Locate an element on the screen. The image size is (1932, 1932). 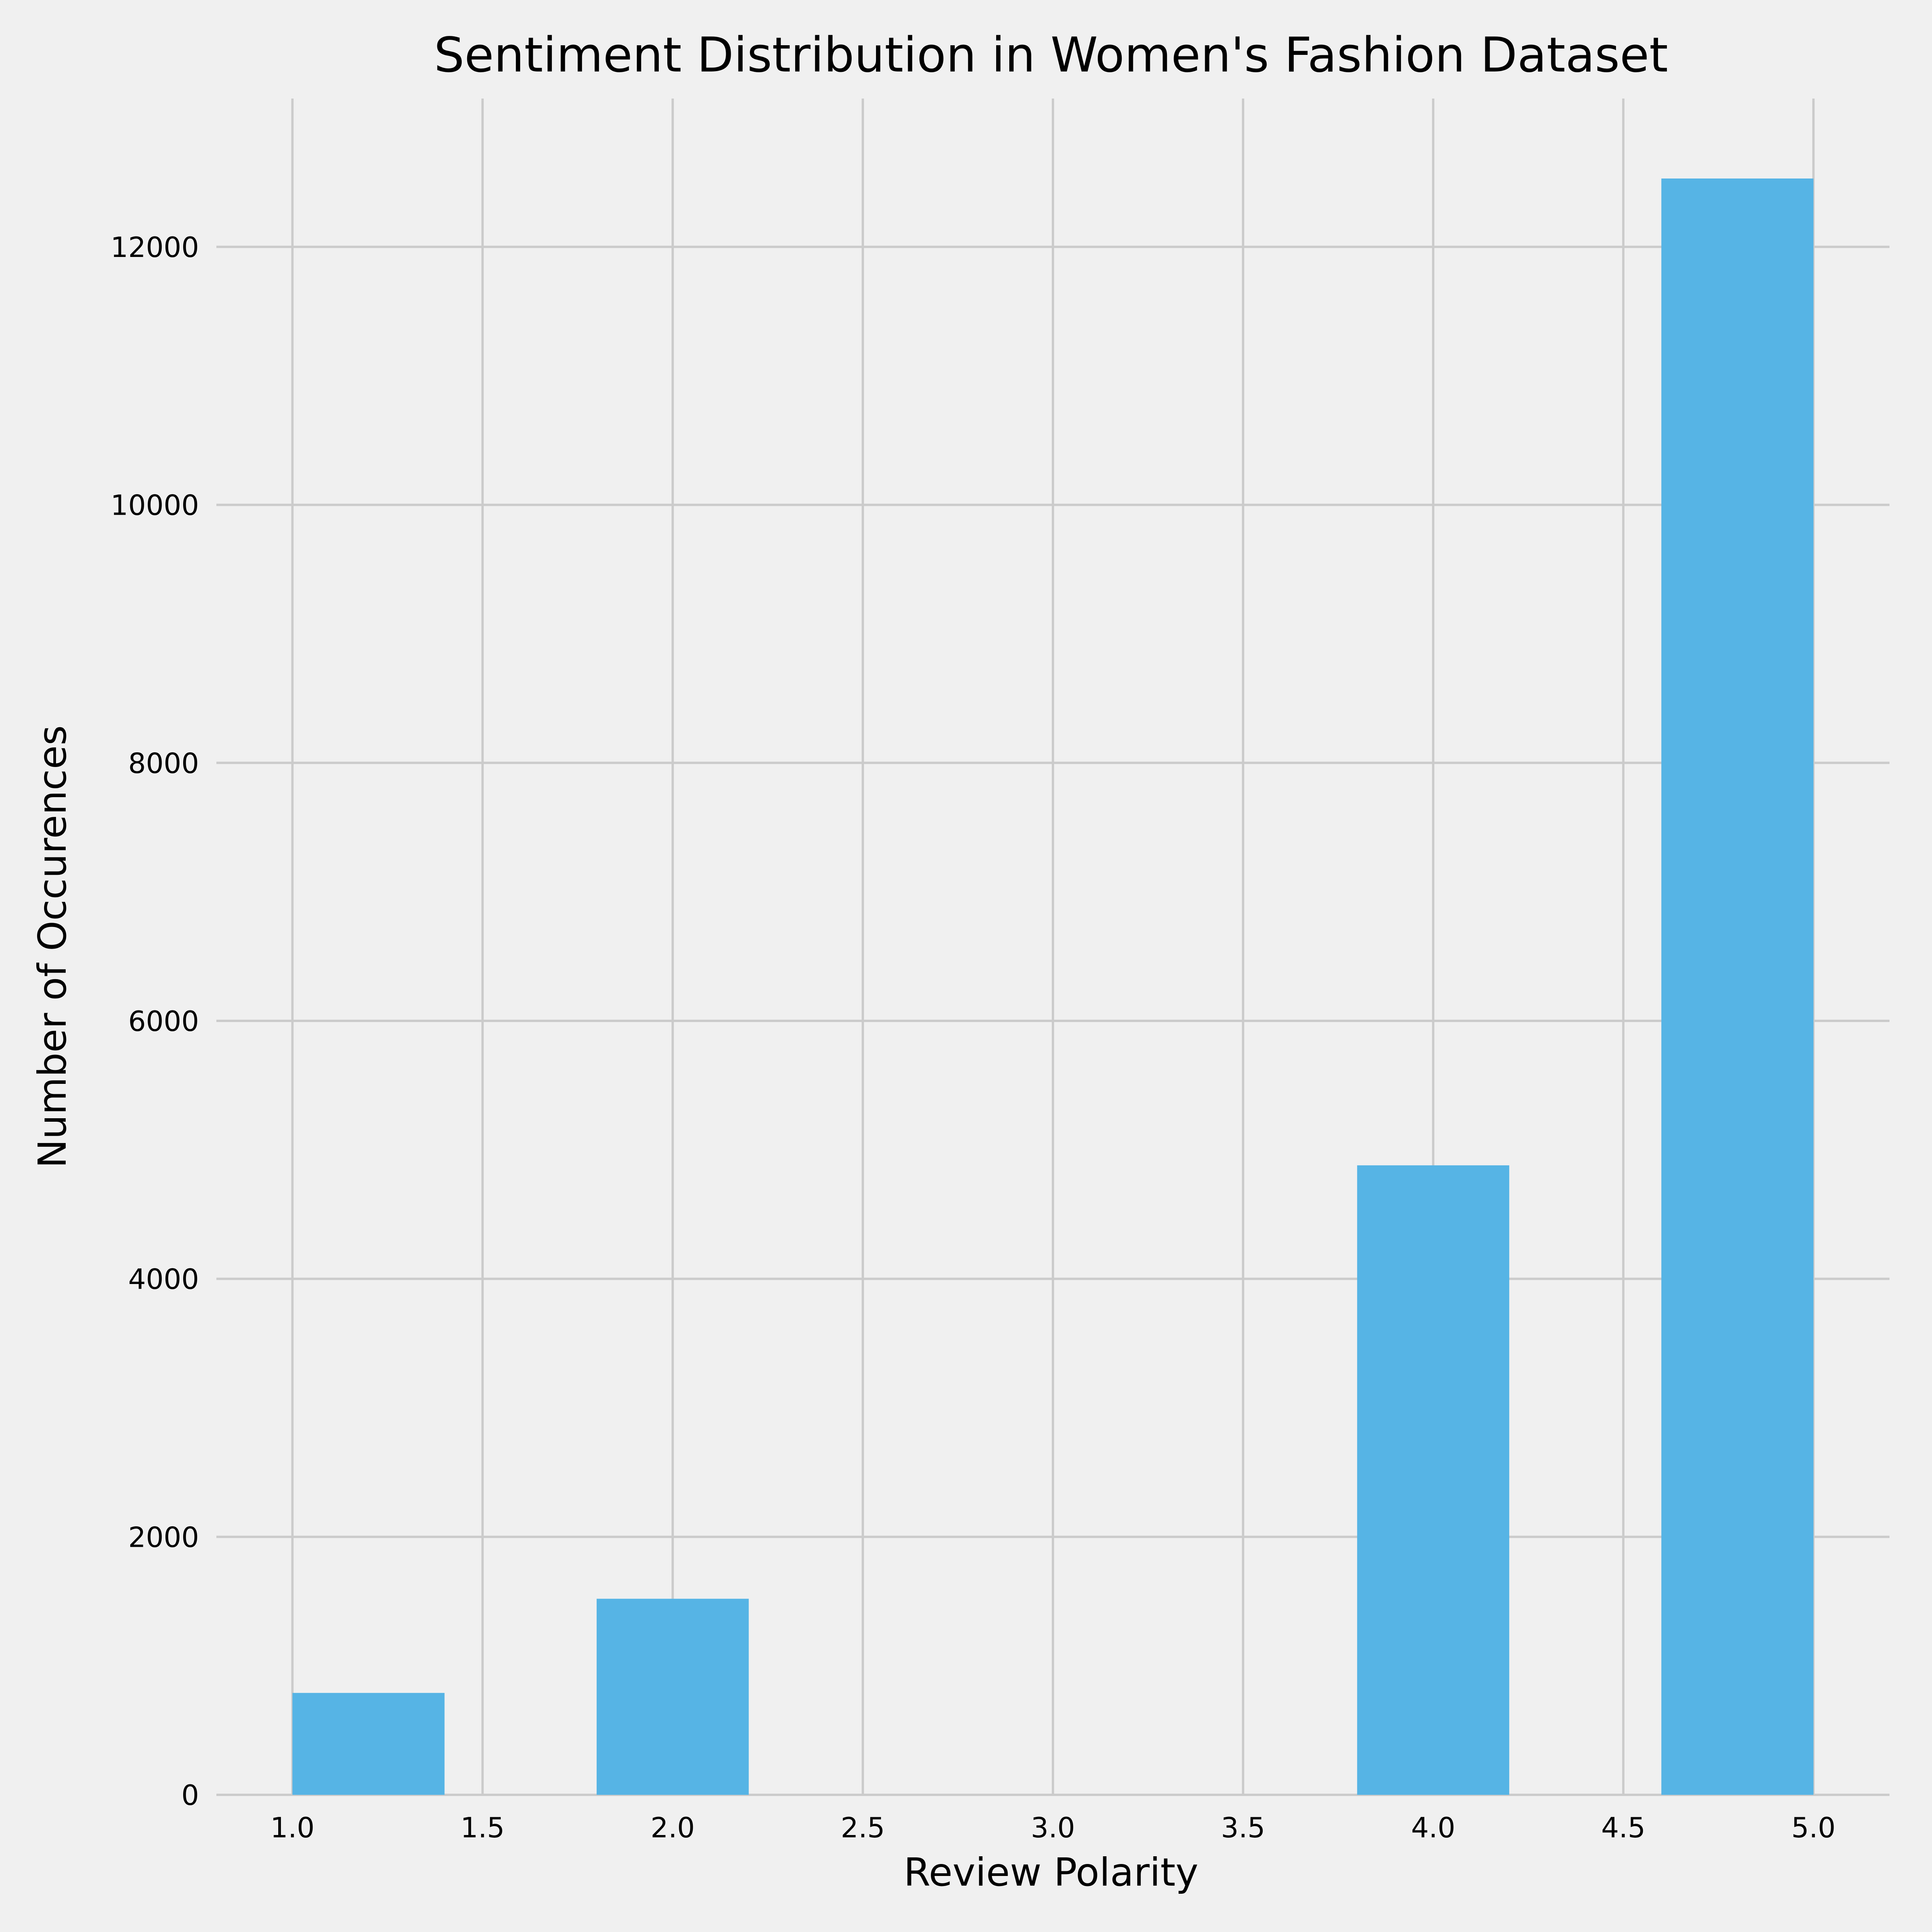
x-tick-label: 2.0 is located at coordinates (673, 1828).